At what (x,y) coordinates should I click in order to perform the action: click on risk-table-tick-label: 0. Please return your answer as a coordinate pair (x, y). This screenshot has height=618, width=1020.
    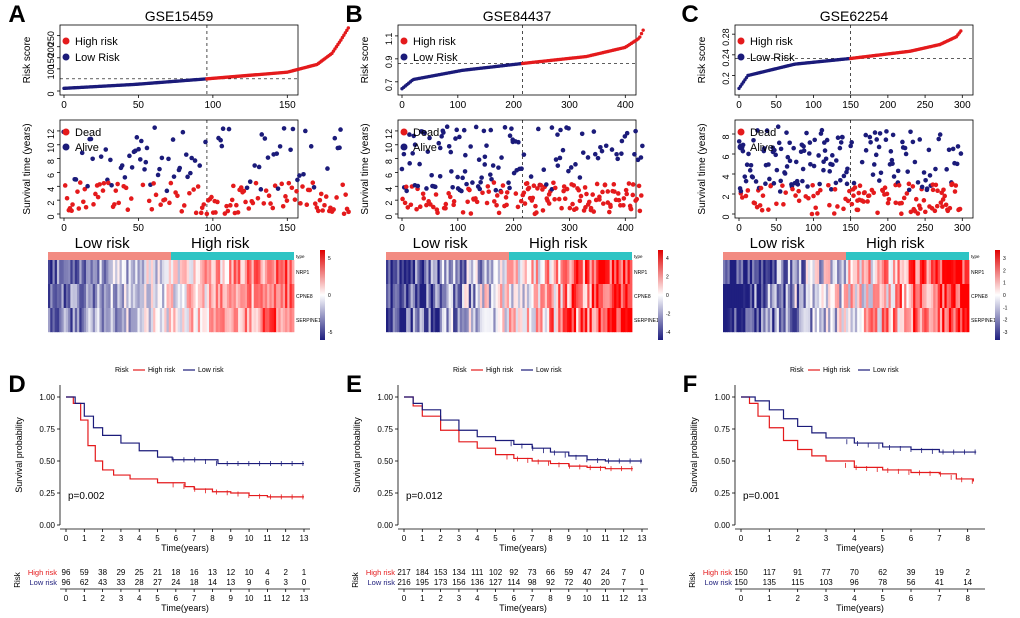
    Looking at the image, I should click on (66, 598).